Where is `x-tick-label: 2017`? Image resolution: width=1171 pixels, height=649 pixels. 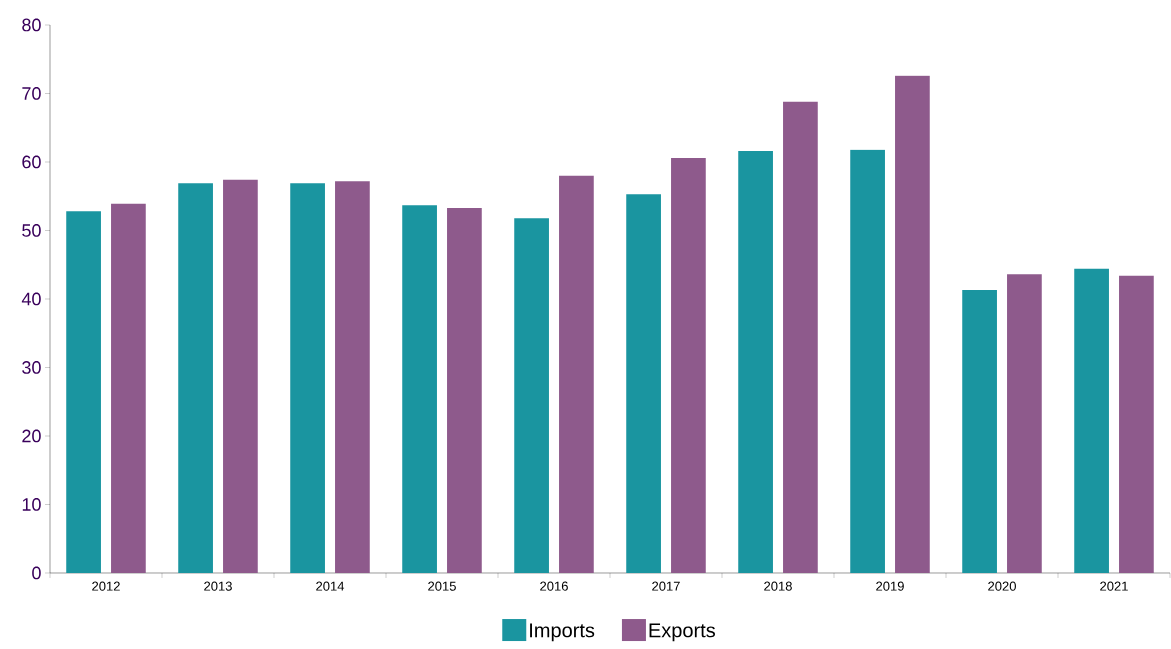
x-tick-label: 2017 is located at coordinates (666, 586).